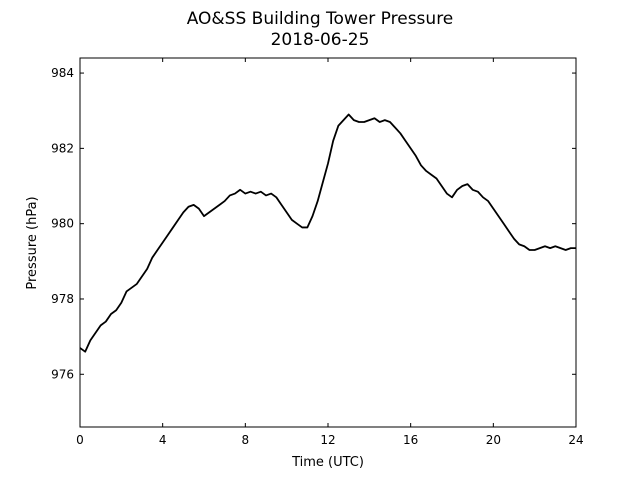 The height and width of the screenshot is (480, 640). I want to click on x-tick-label: 20, so click(493, 440).